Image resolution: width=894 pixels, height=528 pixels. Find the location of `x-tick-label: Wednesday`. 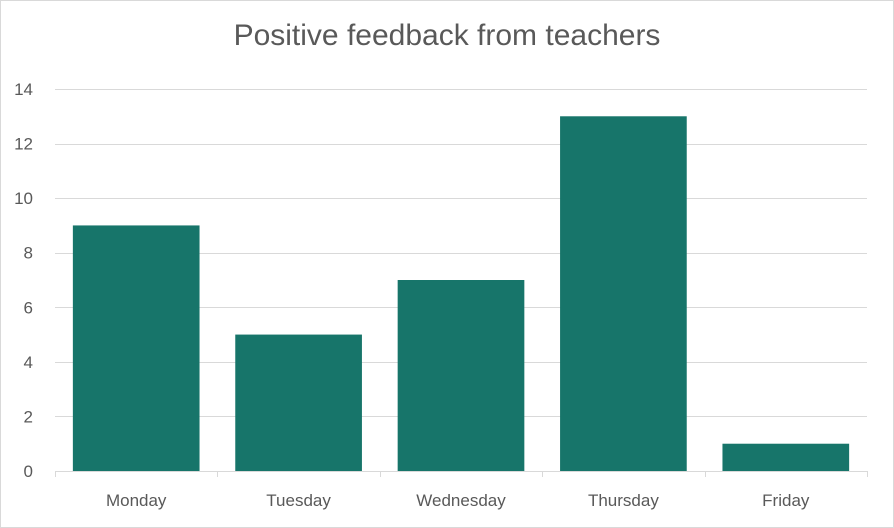

x-tick-label: Wednesday is located at coordinates (461, 500).